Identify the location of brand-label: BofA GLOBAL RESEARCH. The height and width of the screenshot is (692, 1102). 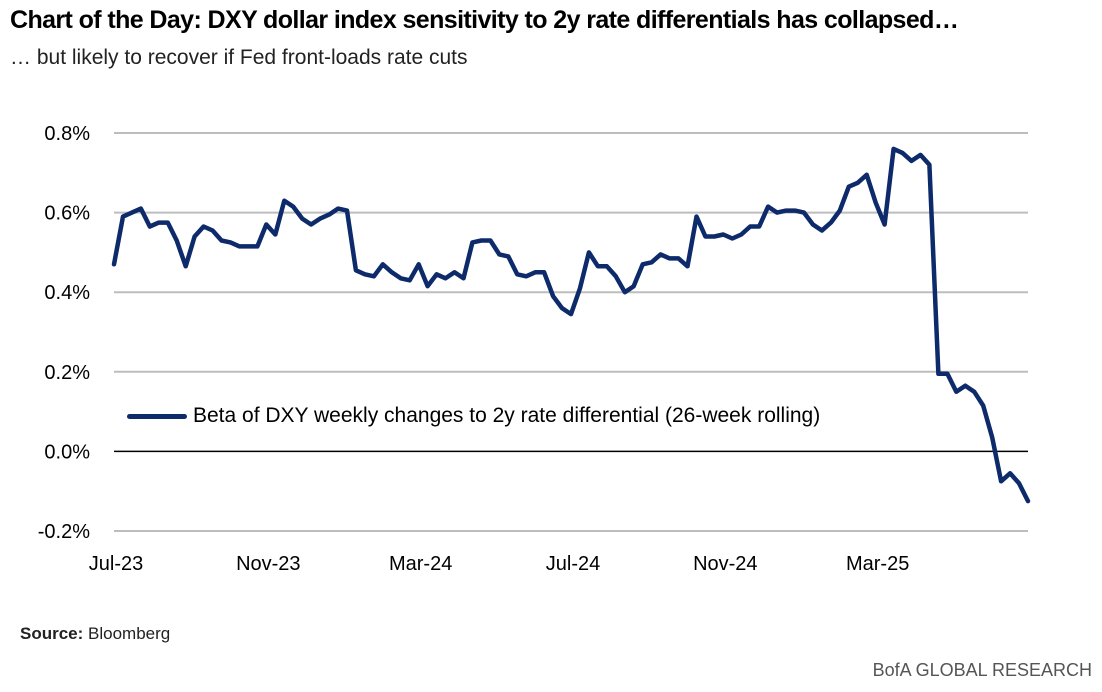
(982, 670).